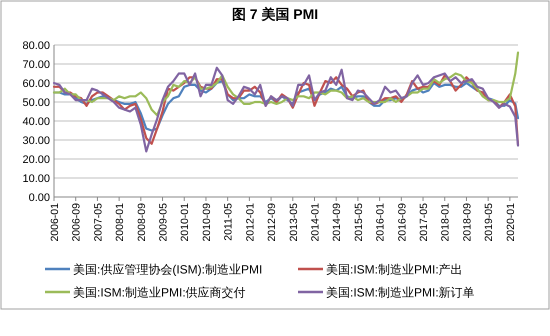  What do you see at coordinates (446, 222) in the screenshot?
I see `x-tick-label: 2018-01` at bounding box center [446, 222].